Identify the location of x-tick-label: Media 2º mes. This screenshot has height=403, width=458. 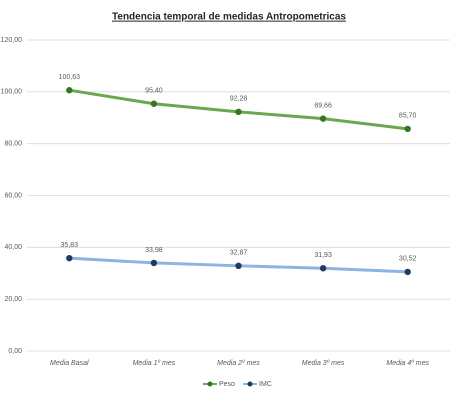
(238, 363).